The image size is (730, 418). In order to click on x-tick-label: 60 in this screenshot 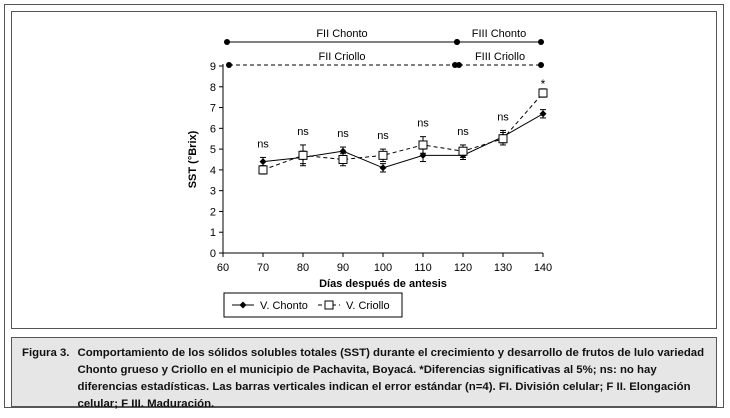, I will do `click(223, 268)`.